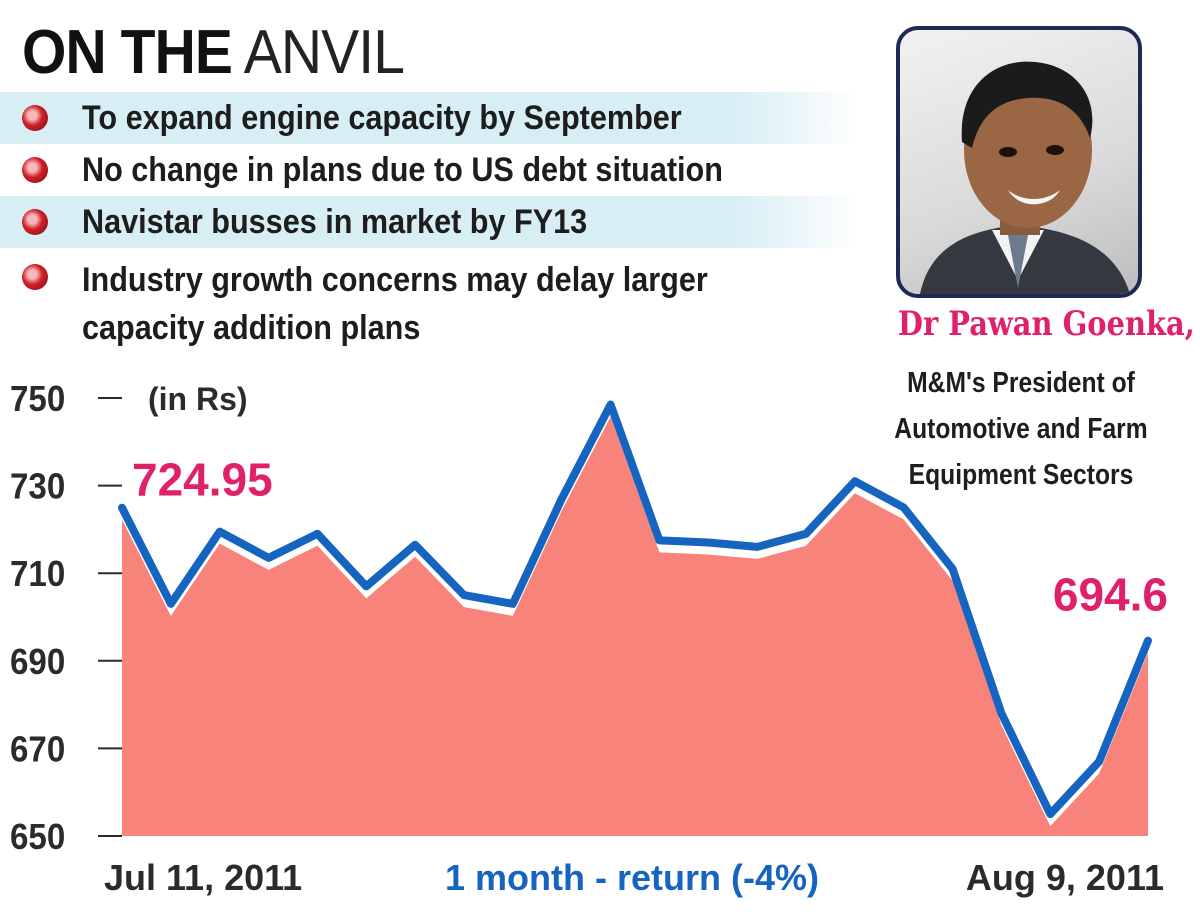  Describe the element at coordinates (37, 750) in the screenshot. I see `y-tick-label: 670` at that location.